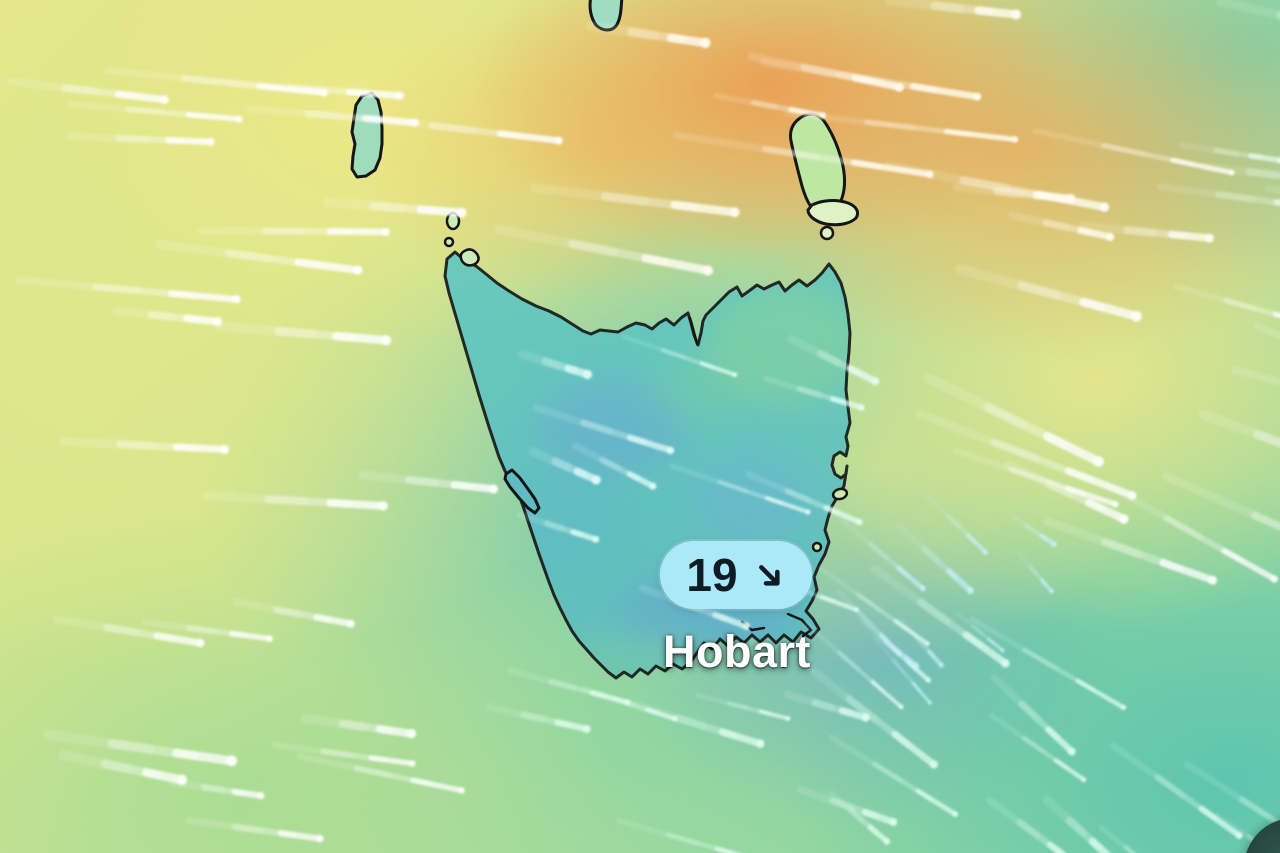  What do you see at coordinates (769, 575) in the screenshot?
I see `wind-direction-arrow-icon` at bounding box center [769, 575].